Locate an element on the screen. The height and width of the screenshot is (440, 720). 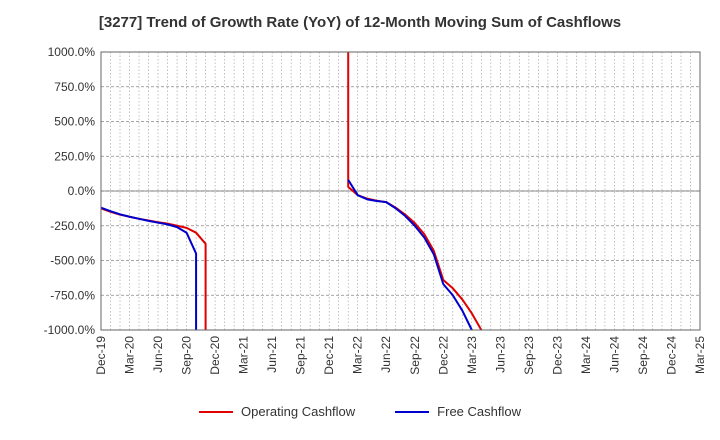
legend-item-operating: Operating Cashflow is located at coordinates (277, 411).